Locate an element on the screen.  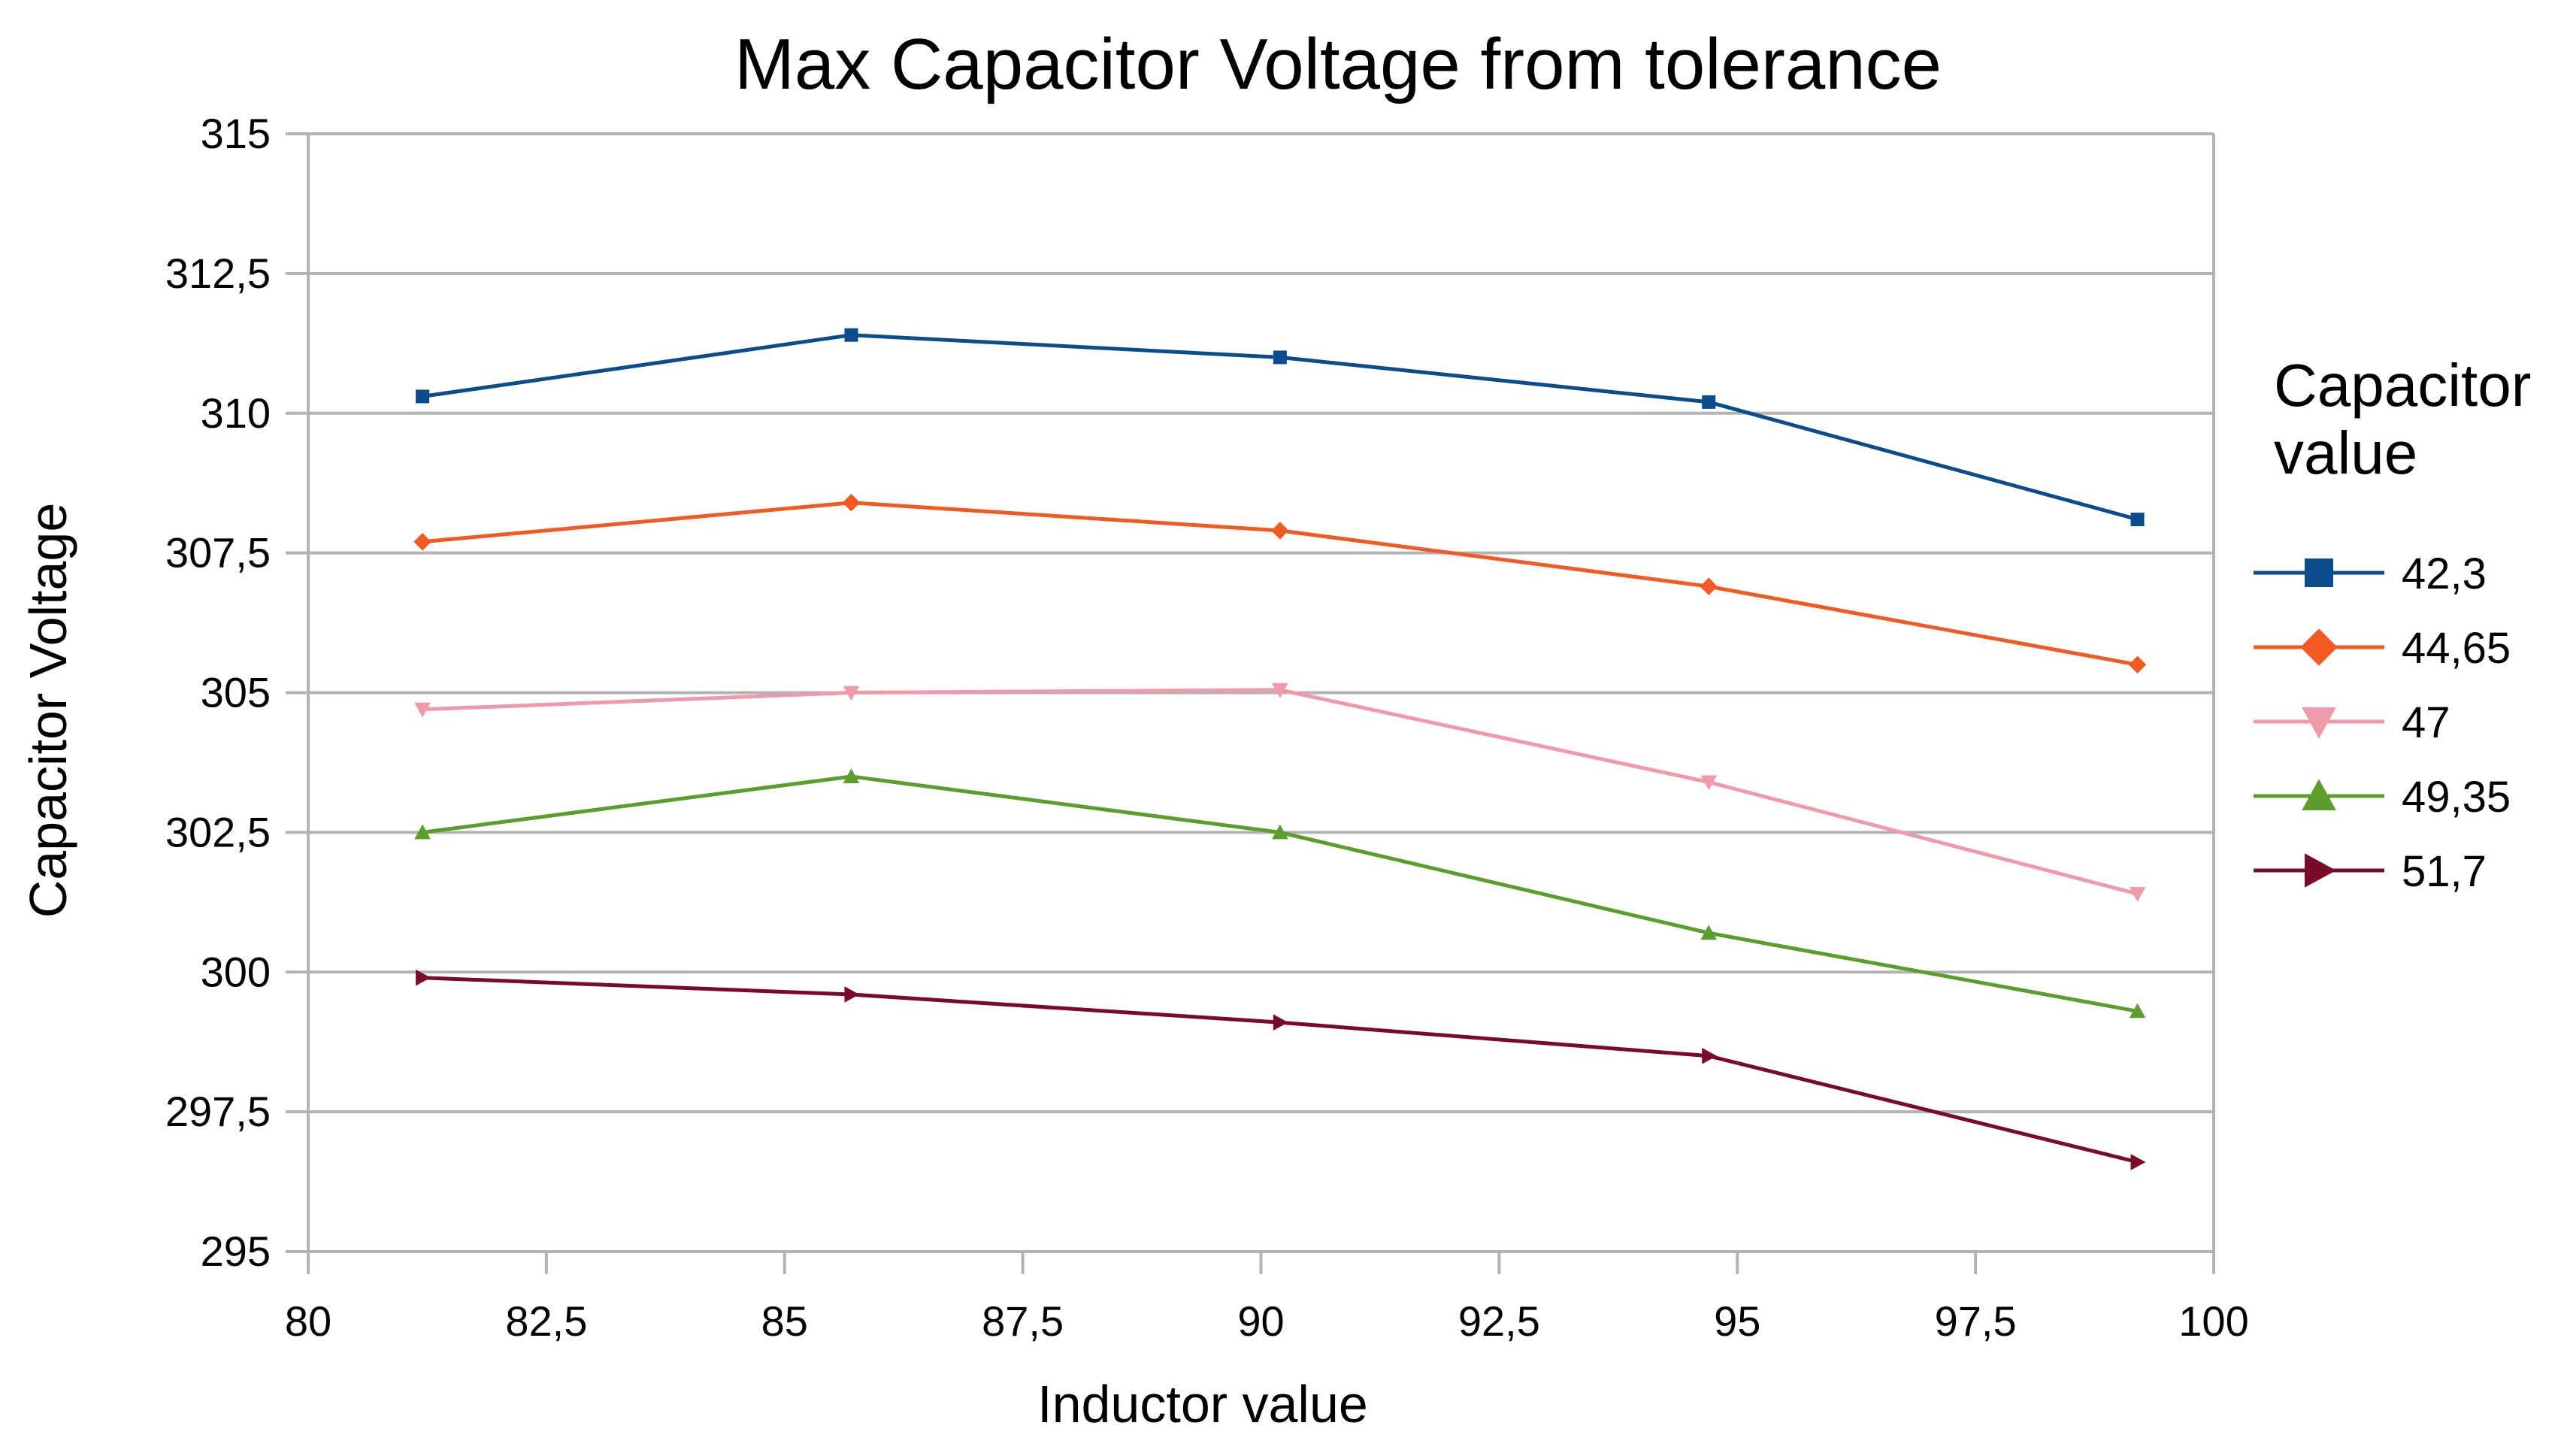
y-tick-label: 305 is located at coordinates (236, 692).